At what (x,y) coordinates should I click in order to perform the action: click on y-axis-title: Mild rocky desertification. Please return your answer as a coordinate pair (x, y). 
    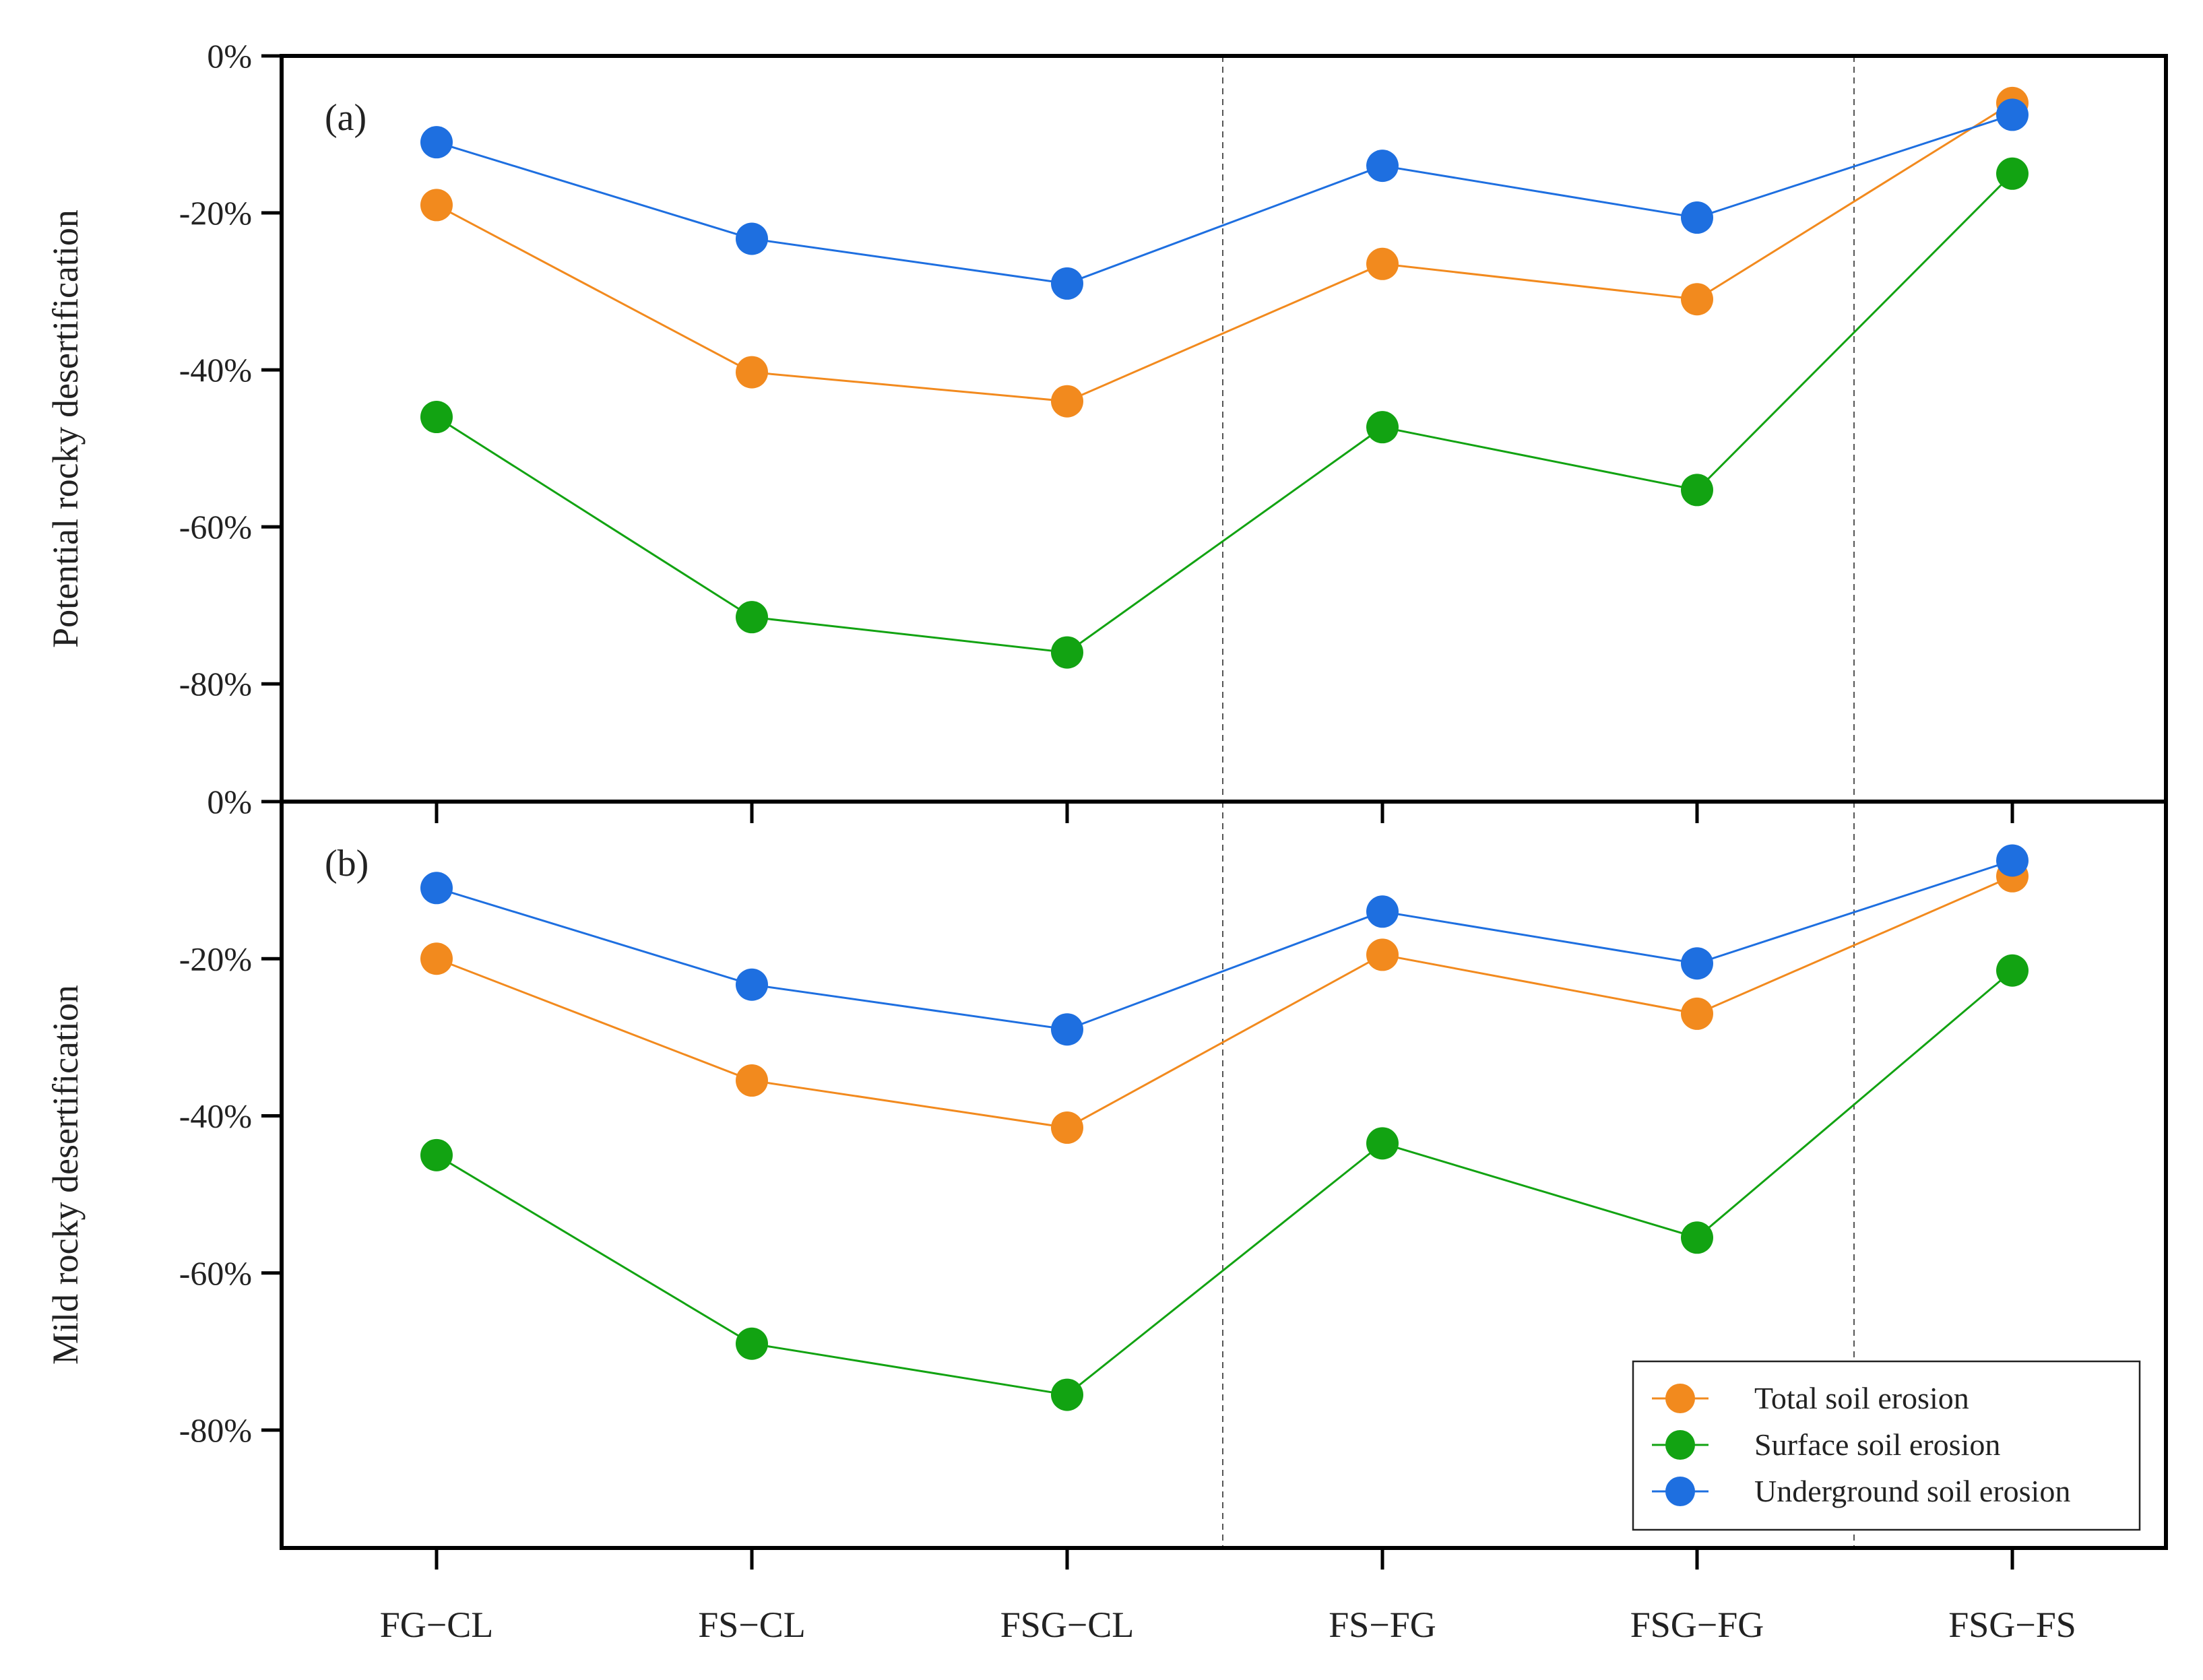
    Looking at the image, I should click on (65, 1175).